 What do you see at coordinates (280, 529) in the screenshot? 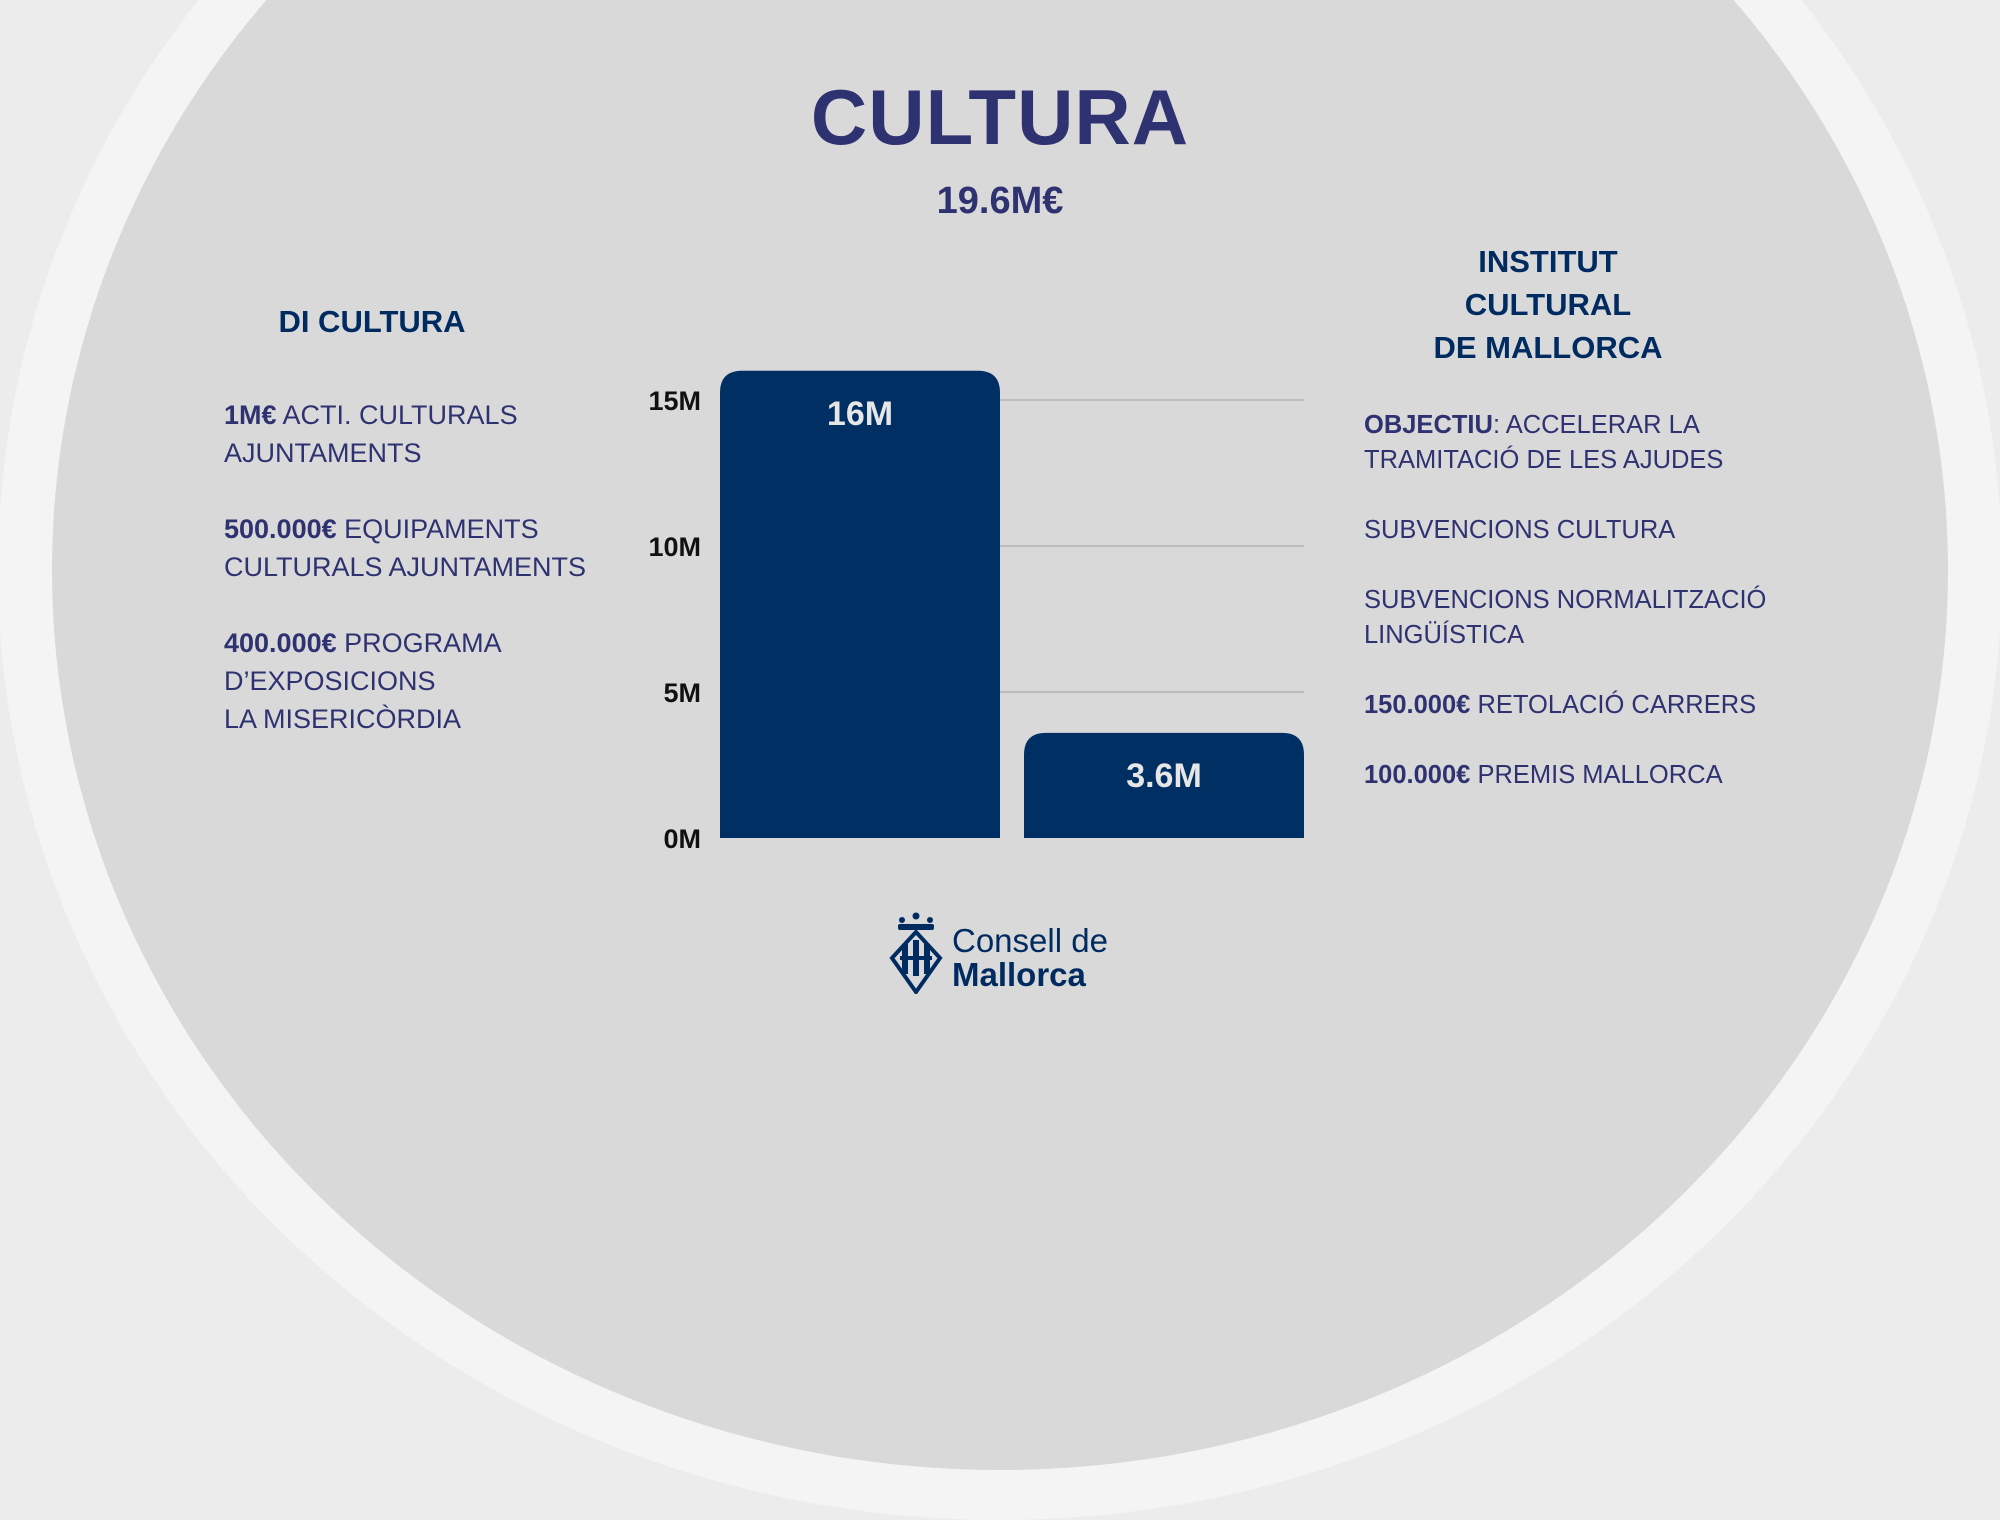
I see `list-item-amount: 500.000€` at bounding box center [280, 529].